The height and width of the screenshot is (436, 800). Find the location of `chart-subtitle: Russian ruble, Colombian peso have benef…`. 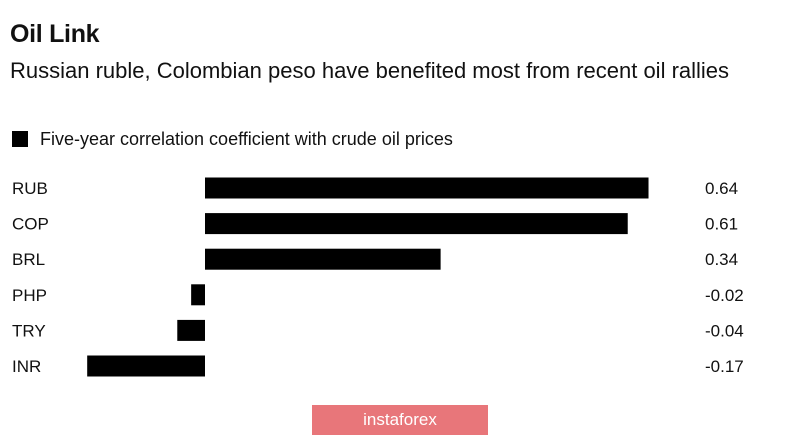

chart-subtitle: Russian ruble, Colombian peso have benef… is located at coordinates (370, 70).